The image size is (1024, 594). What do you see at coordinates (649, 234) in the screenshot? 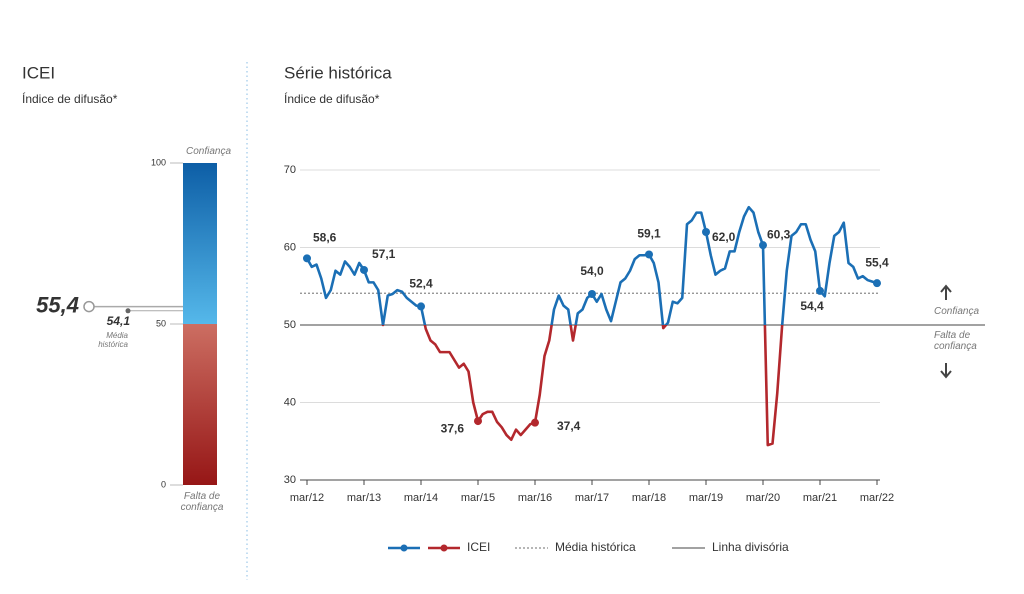
I see `data-label: 59,1` at bounding box center [649, 234].